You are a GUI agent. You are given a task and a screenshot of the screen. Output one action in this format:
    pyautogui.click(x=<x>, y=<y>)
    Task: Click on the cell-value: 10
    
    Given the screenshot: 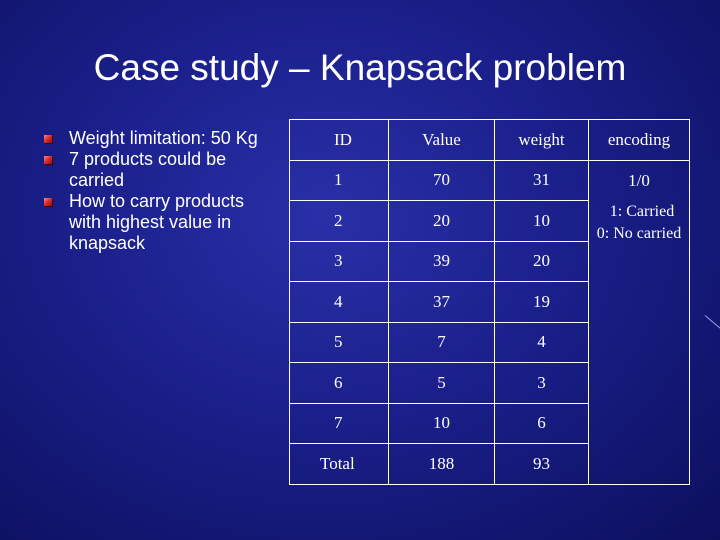 What is the action you would take?
    pyautogui.click(x=441, y=423)
    